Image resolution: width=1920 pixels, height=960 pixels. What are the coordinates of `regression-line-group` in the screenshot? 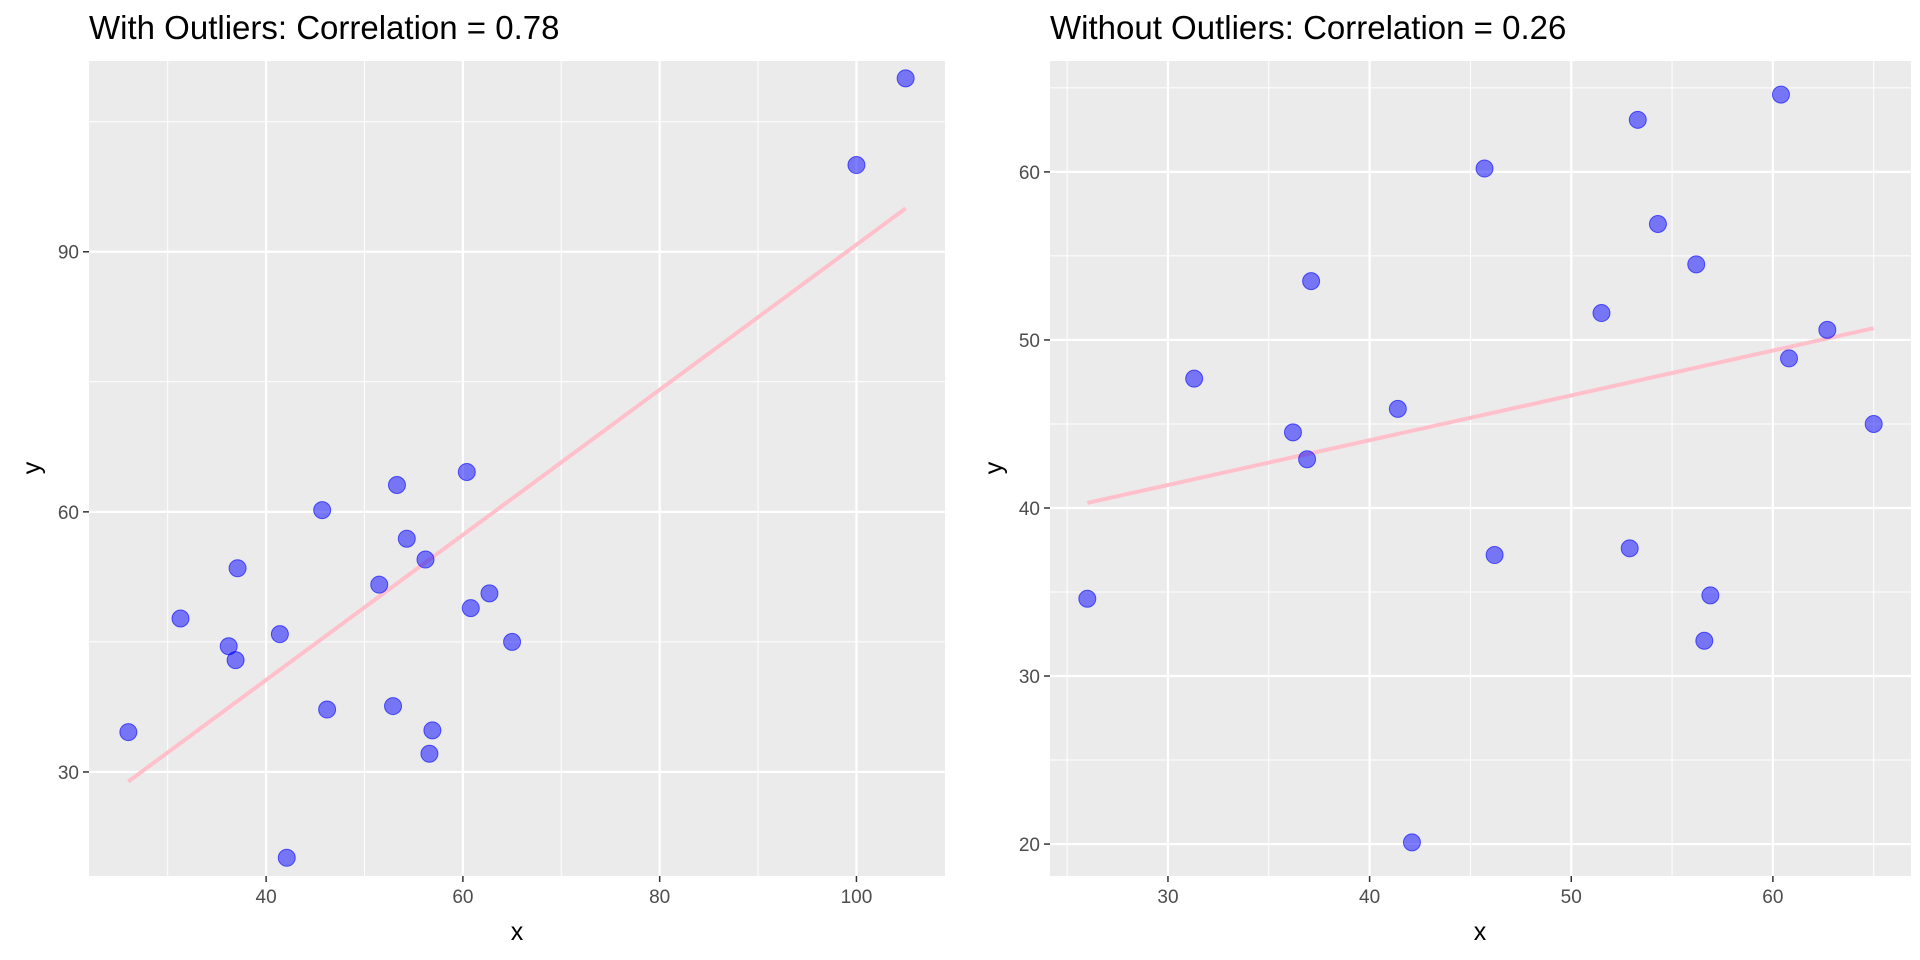 It's located at (1480, 415).